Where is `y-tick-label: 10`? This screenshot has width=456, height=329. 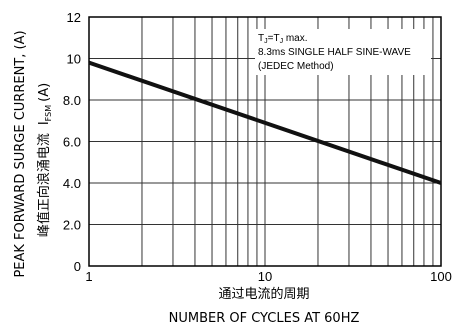
y-tick-label: 10 is located at coordinates (74, 59).